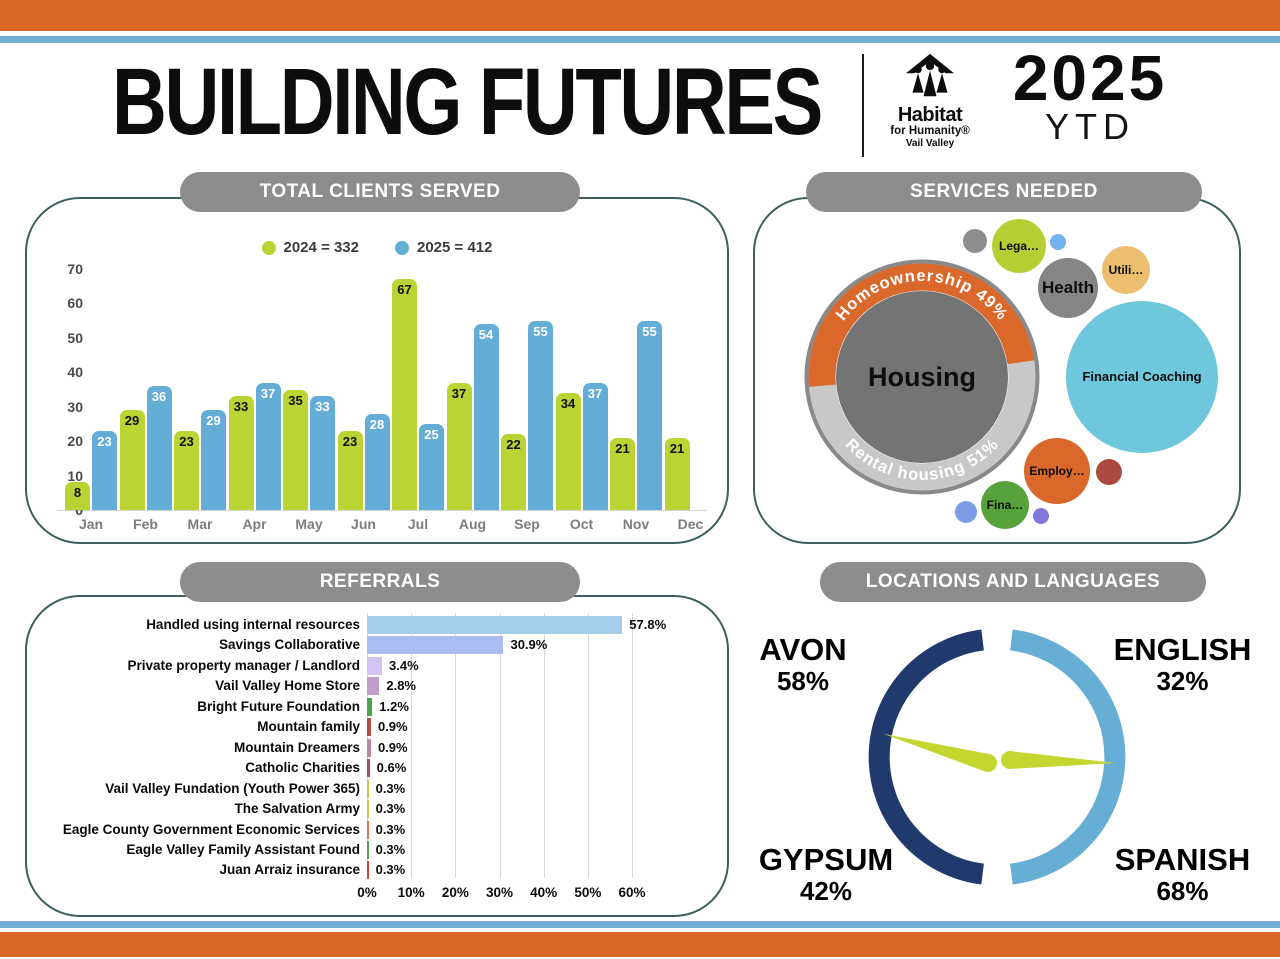 The image size is (1280, 959). What do you see at coordinates (289, 645) in the screenshot?
I see `referral-category-label: Savings Collaborative` at bounding box center [289, 645].